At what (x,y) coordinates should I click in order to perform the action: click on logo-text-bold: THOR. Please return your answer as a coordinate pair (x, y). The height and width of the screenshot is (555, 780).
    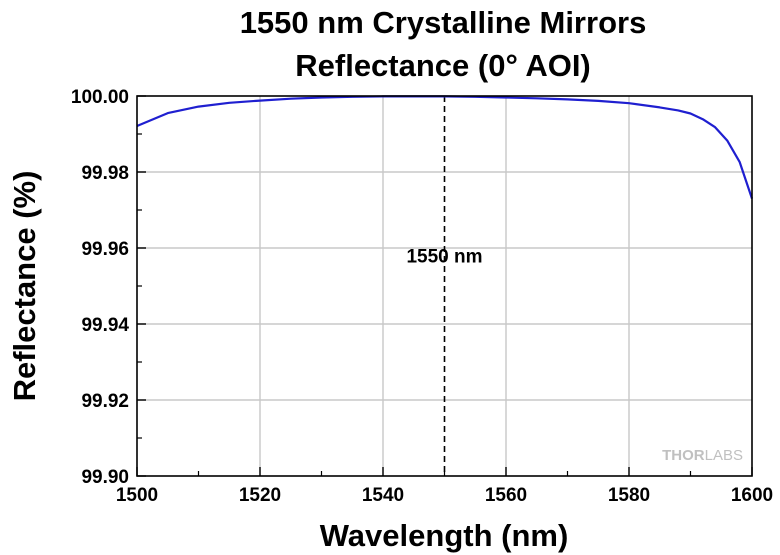
    Looking at the image, I should click on (683, 455).